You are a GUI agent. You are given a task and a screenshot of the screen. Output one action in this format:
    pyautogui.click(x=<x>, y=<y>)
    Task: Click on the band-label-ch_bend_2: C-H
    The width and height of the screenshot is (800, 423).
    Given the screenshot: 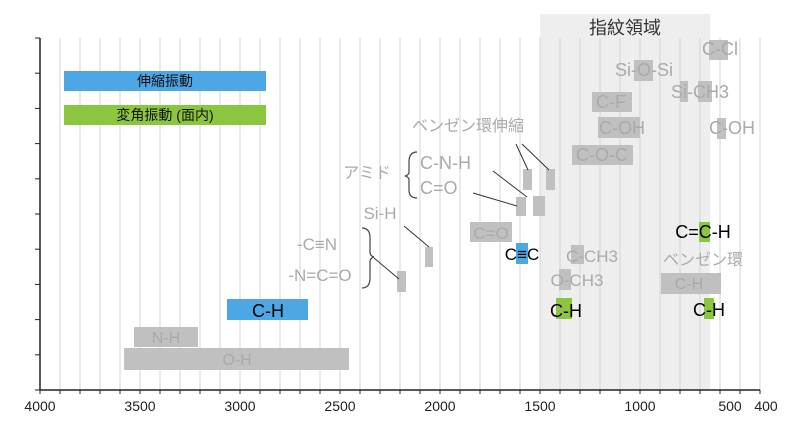 What is the action you would take?
    pyautogui.click(x=709, y=310)
    